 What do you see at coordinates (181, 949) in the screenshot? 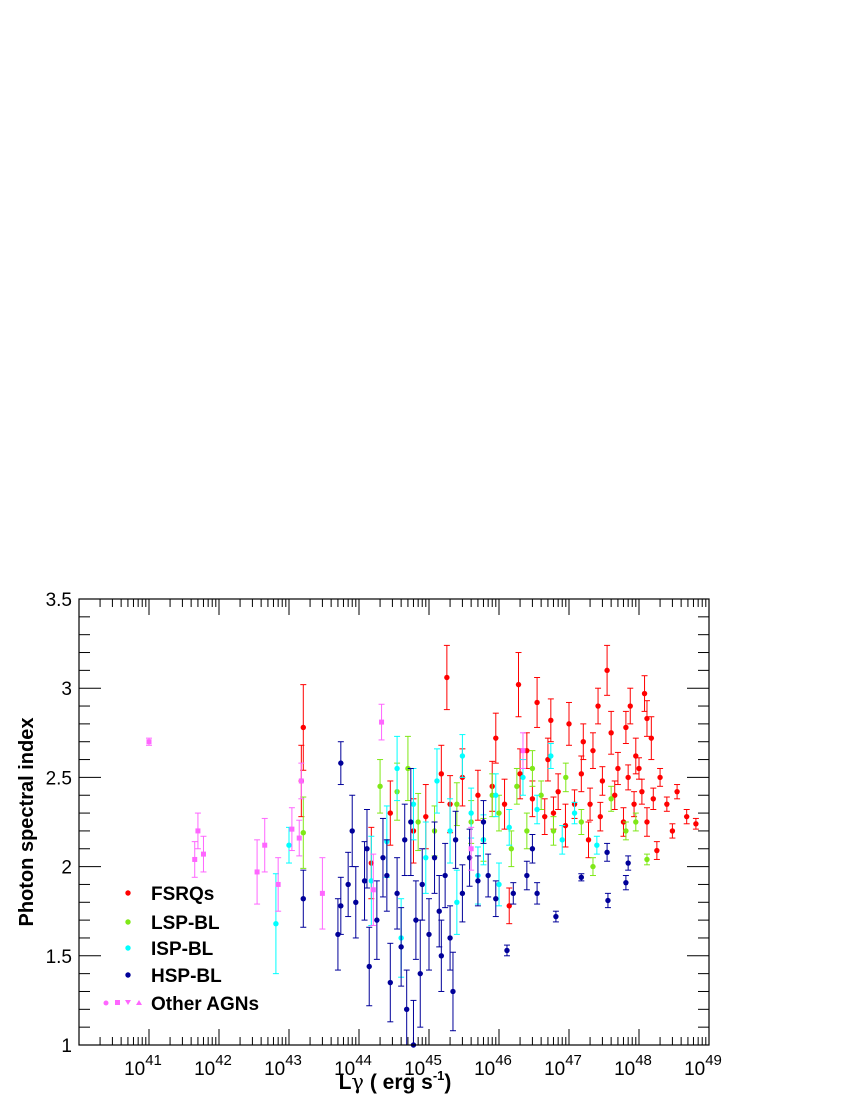
I see `legend: FSRQs LSP-BL ISP-BL HSP-BL Other AGNs` at bounding box center [181, 949].